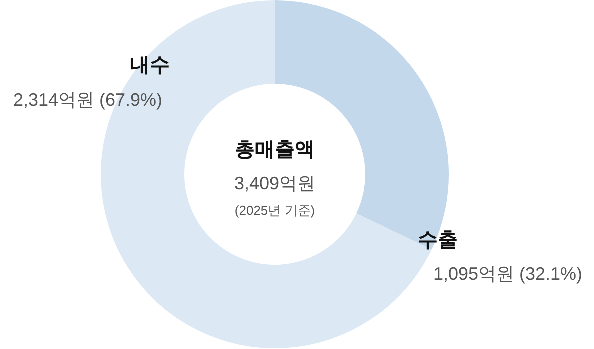 This screenshot has height=349, width=594. I want to click on text: 3,409억원, so click(275, 183).